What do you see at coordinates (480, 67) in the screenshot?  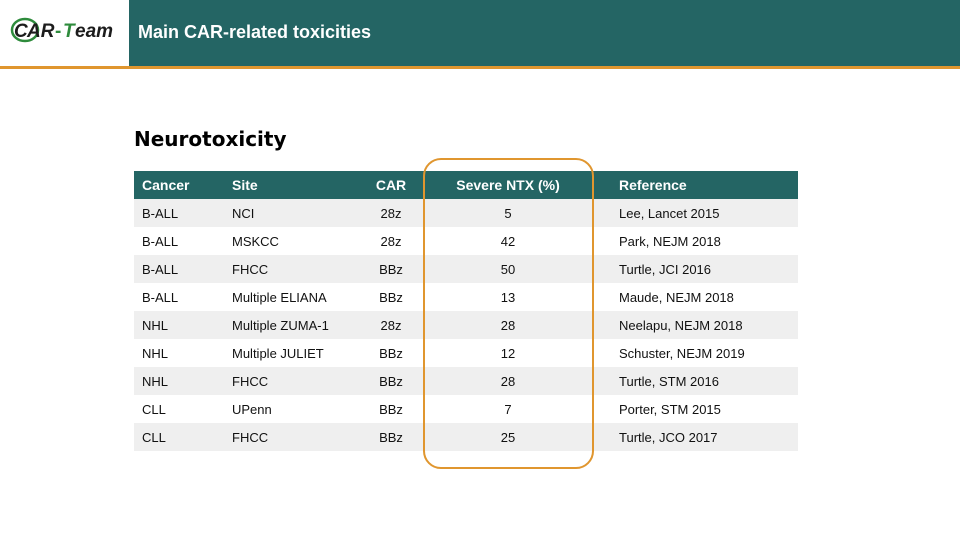 I see `header-divider` at bounding box center [480, 67].